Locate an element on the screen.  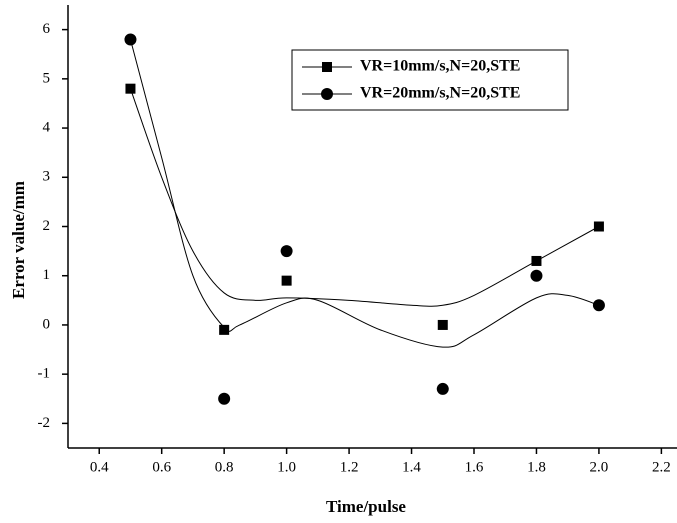
y-tick-label: 0 is located at coordinates (47, 324).